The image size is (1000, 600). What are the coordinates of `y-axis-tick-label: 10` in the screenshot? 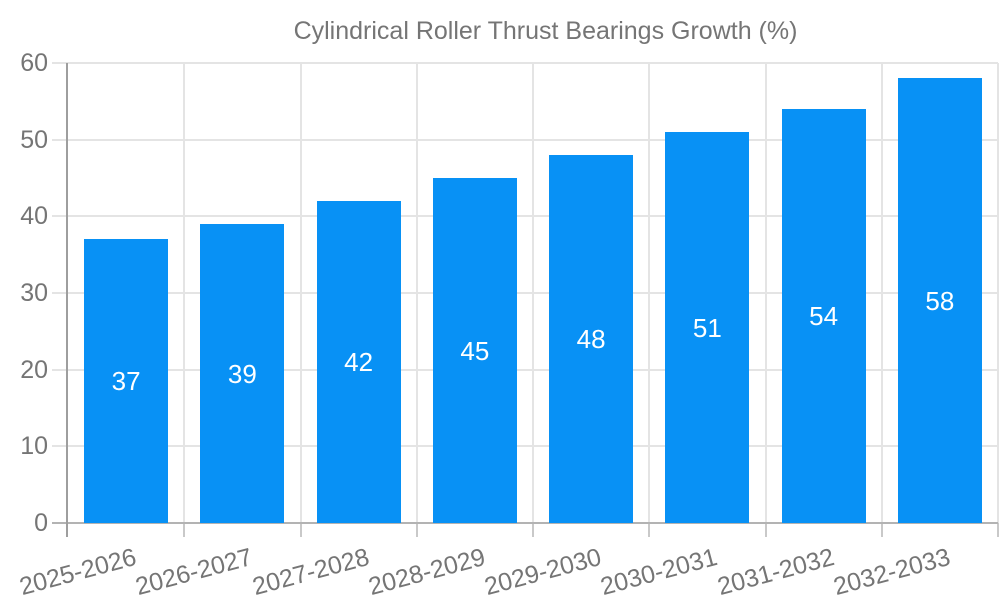 It's located at (34, 446).